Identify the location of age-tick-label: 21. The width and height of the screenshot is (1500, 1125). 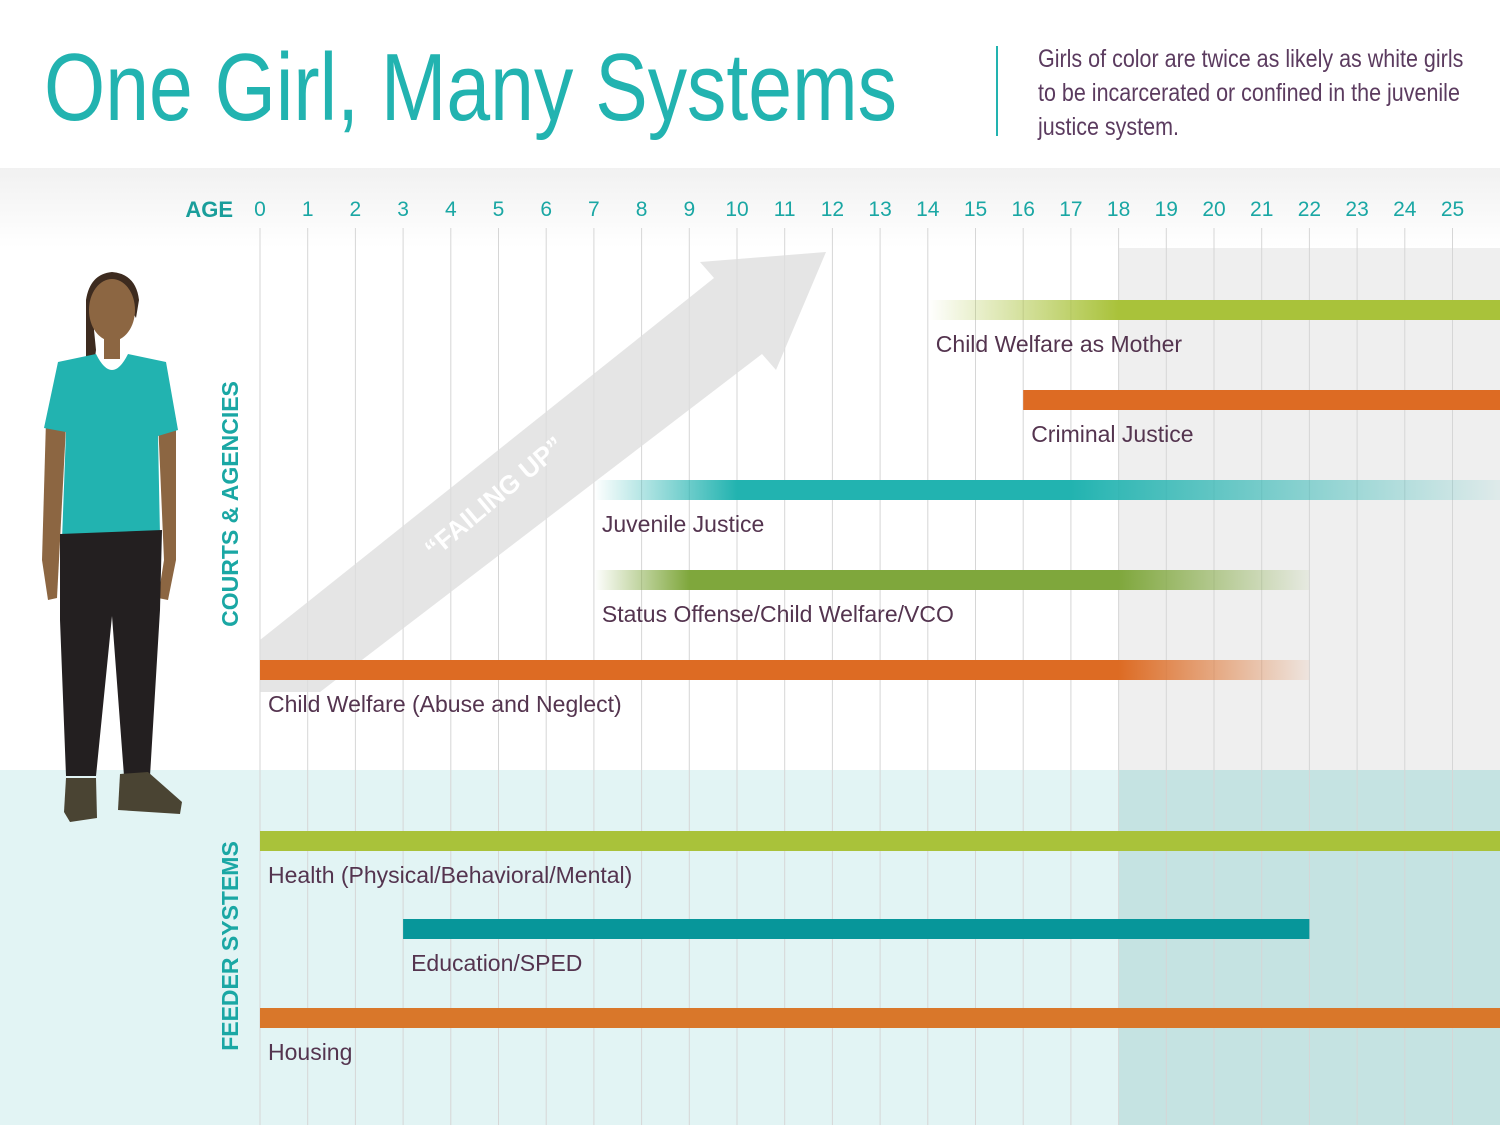
(1261, 209).